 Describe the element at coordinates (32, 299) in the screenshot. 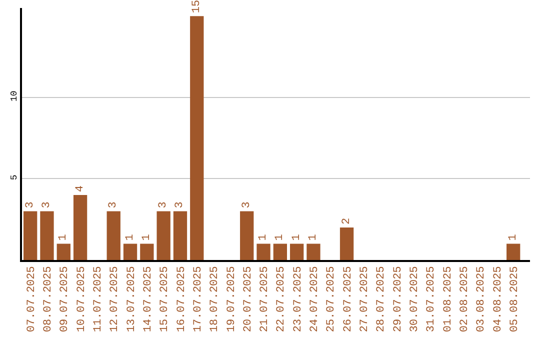

I see `x-tick-label: 07.07.2025` at that location.